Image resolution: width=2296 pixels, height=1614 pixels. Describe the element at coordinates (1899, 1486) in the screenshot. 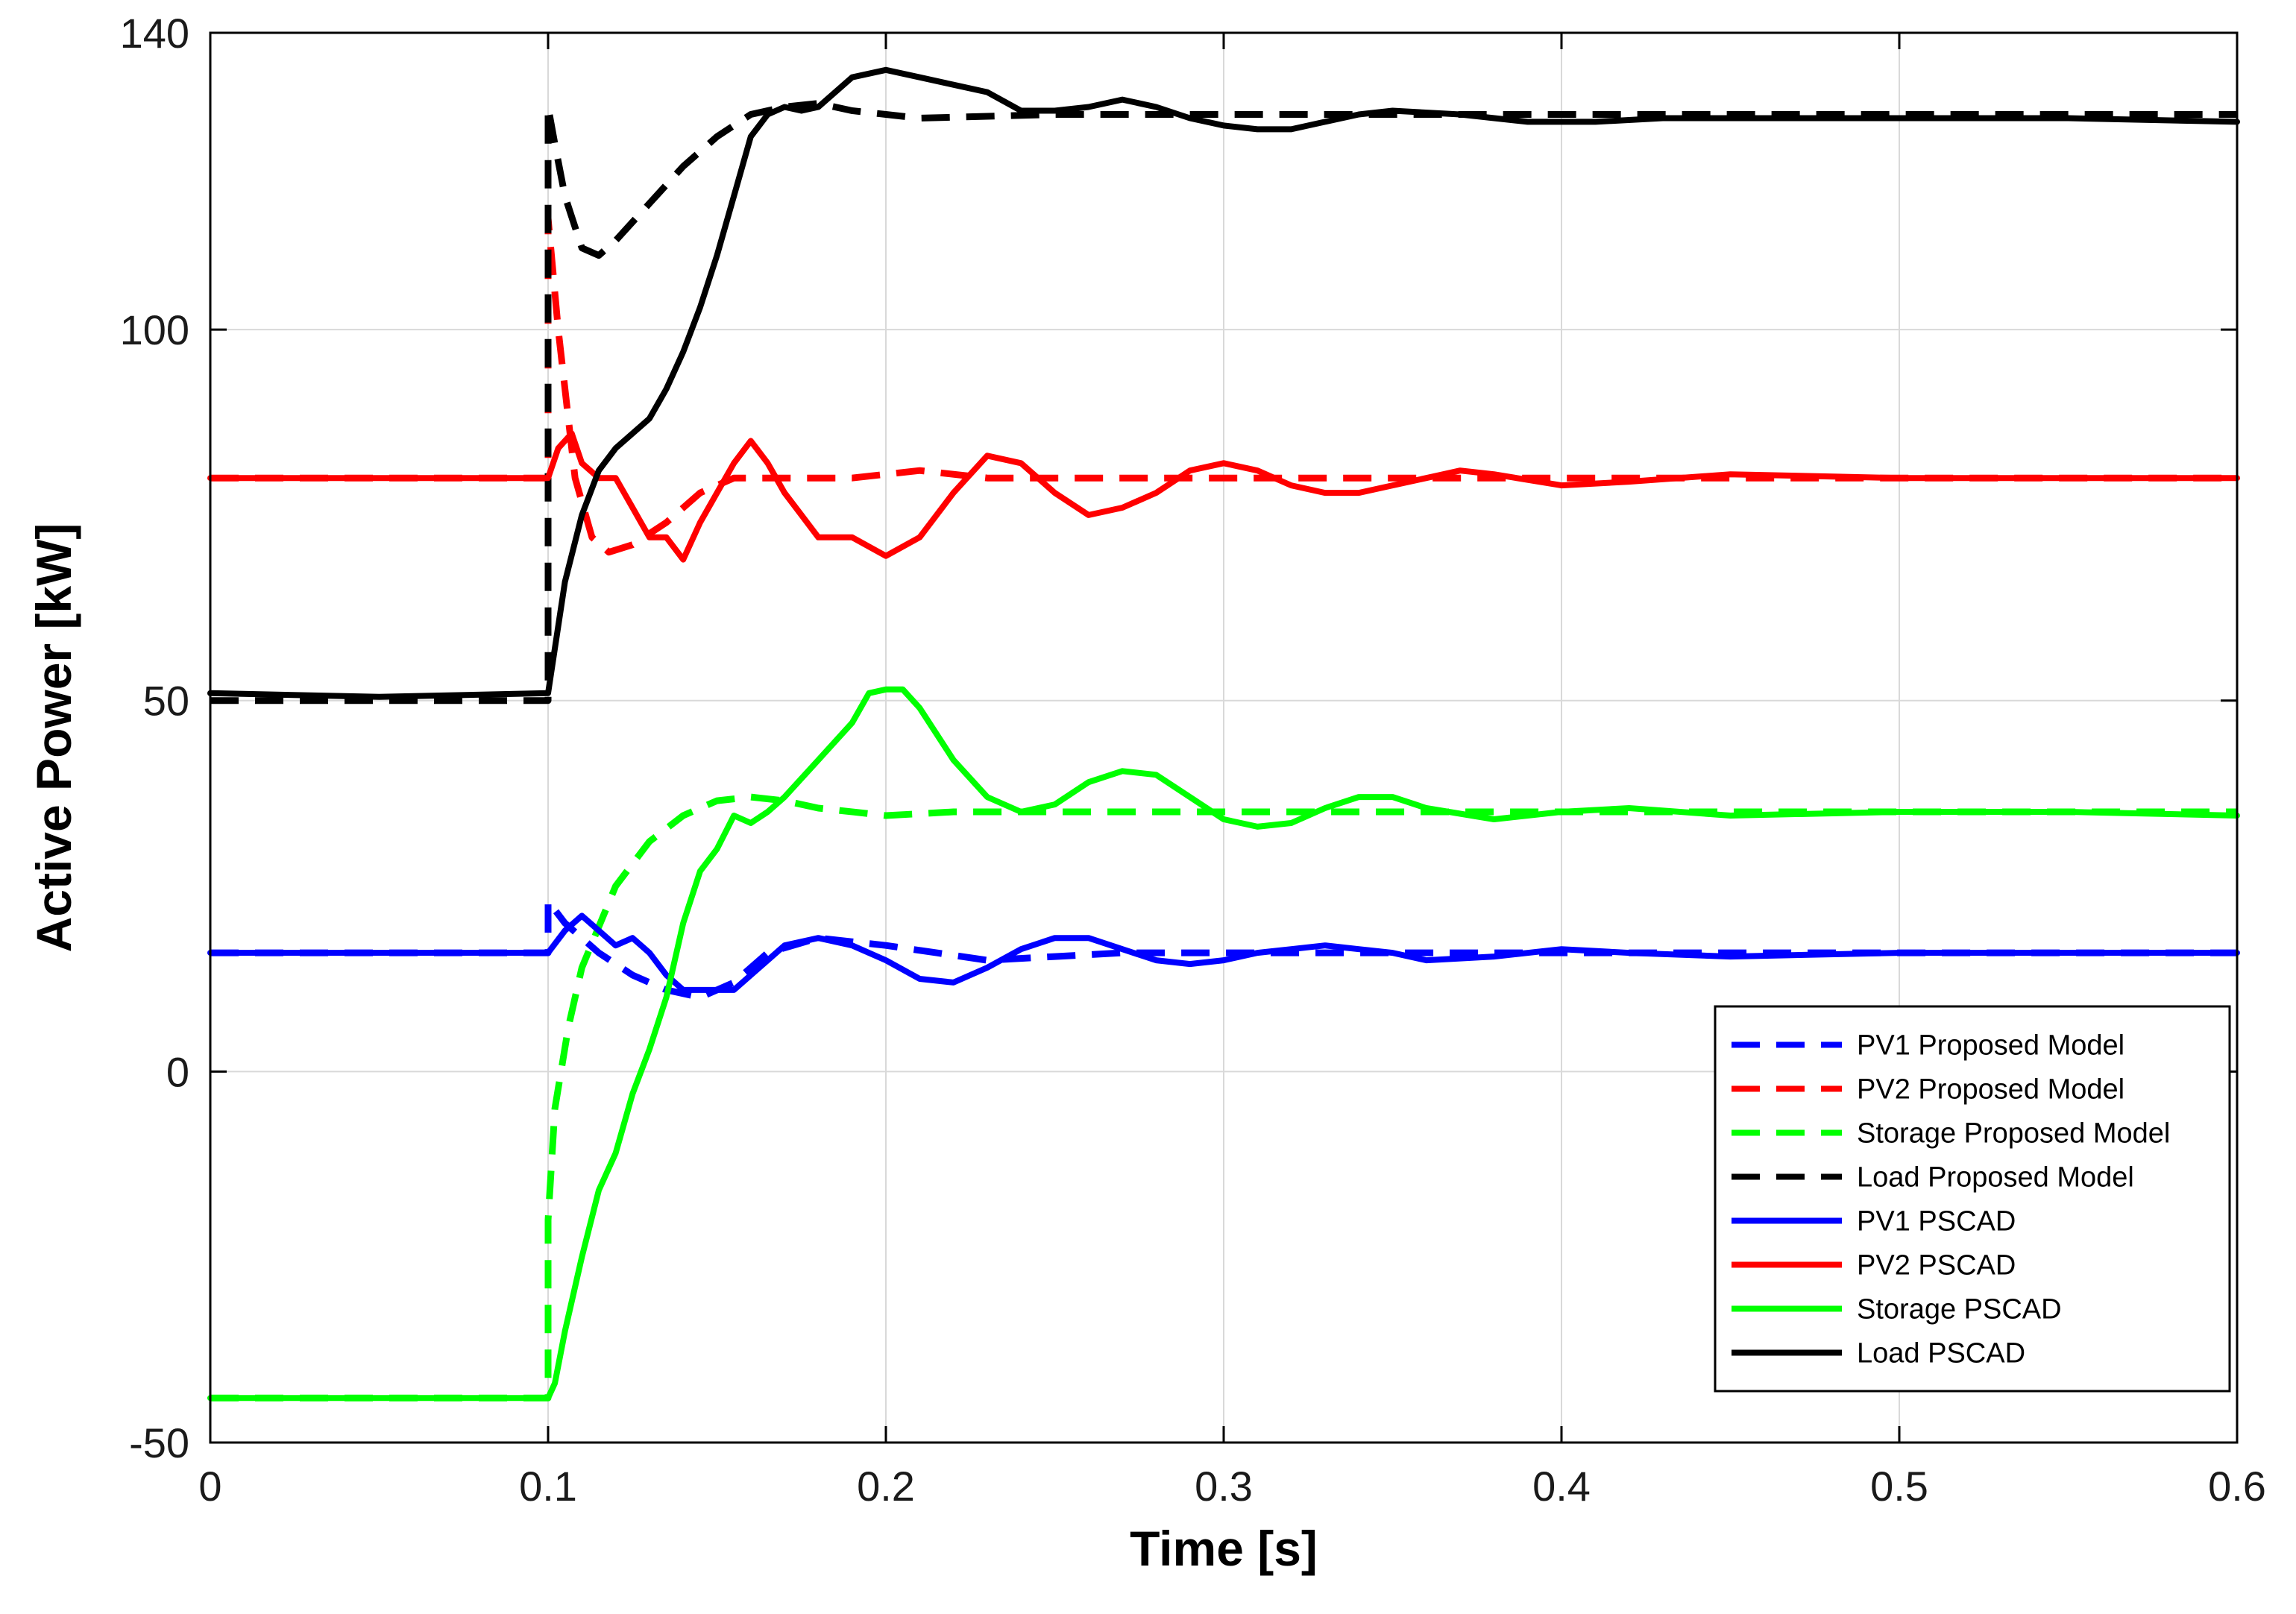

I see `x-tick-label: 0.5` at that location.